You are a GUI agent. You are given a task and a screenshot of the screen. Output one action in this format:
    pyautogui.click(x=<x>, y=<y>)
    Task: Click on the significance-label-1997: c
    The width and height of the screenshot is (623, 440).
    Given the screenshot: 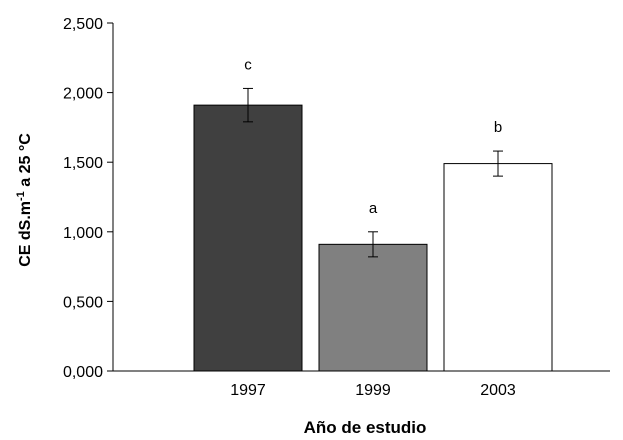 What is the action you would take?
    pyautogui.click(x=248, y=64)
    